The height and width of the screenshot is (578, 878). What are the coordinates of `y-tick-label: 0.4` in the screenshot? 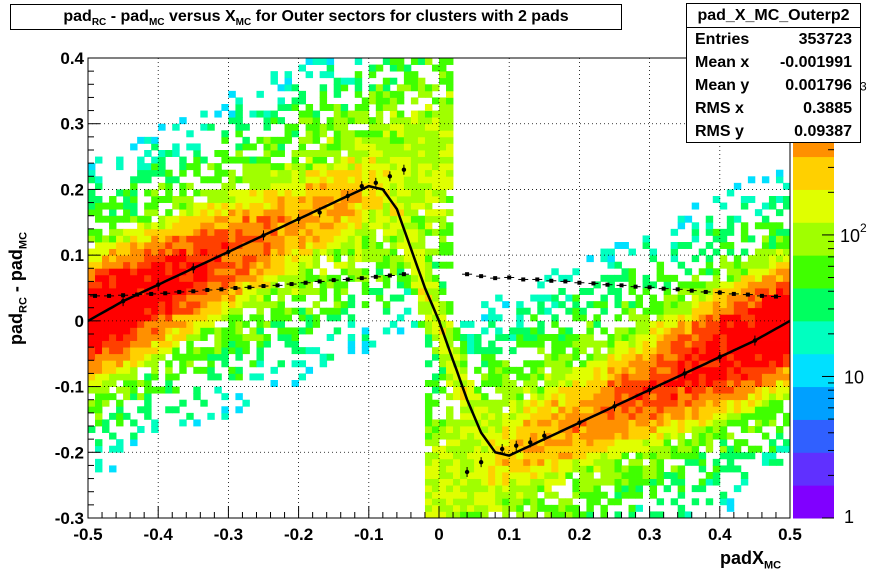 It's located at (72, 58).